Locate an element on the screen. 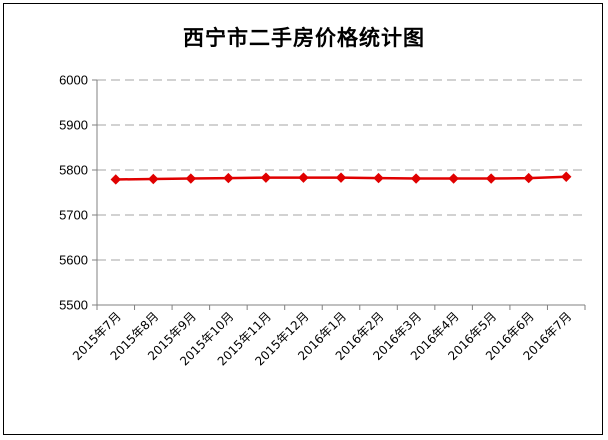 The image size is (608, 440). y-tick-labels: 5500 5600 5700 5800 5900 6000 is located at coordinates (73, 193).